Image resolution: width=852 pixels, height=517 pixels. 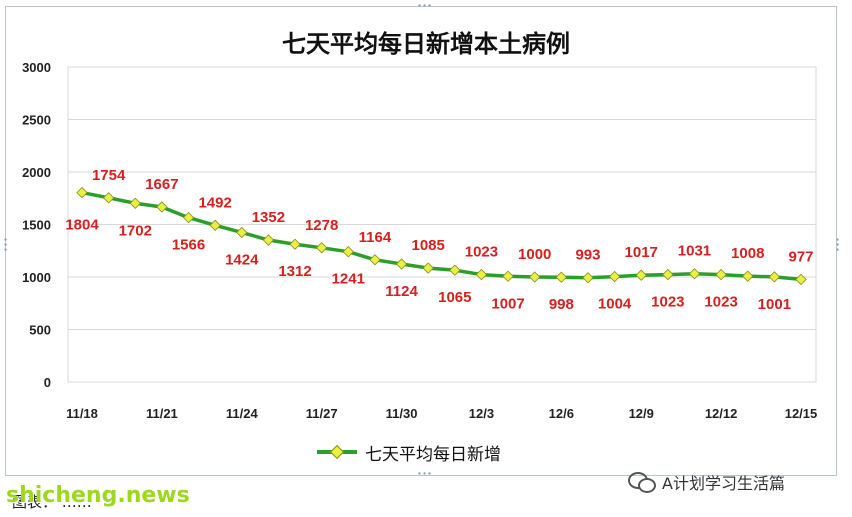 I want to click on data-label: 1804, so click(x=82, y=225).